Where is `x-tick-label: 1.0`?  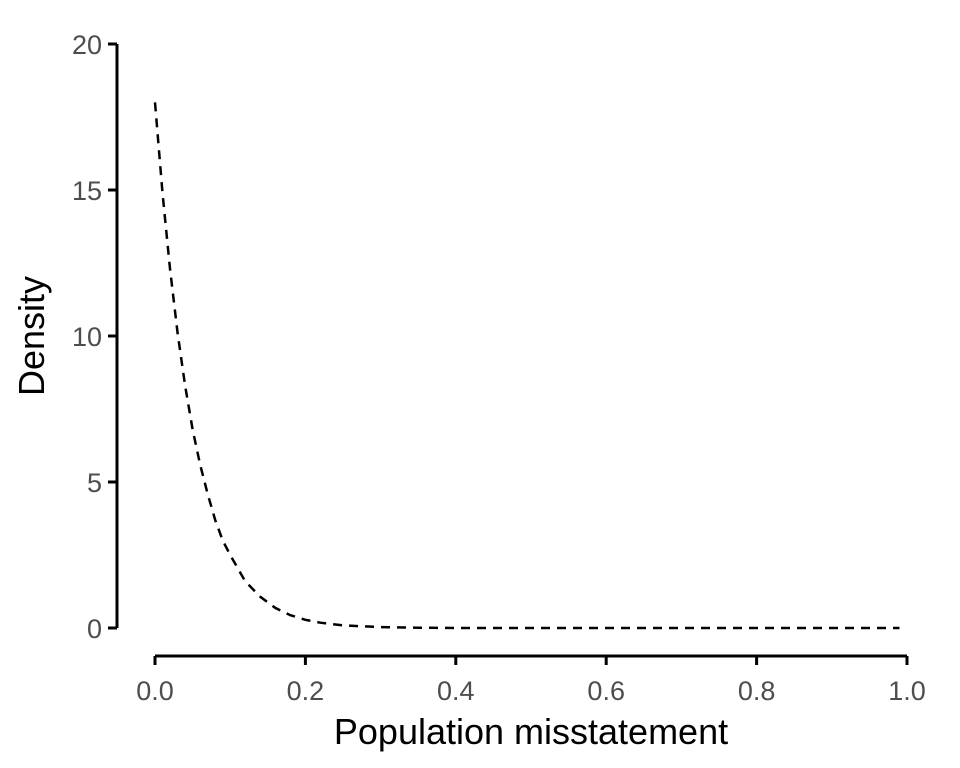
x-tick-label: 1.0 is located at coordinates (907, 691).